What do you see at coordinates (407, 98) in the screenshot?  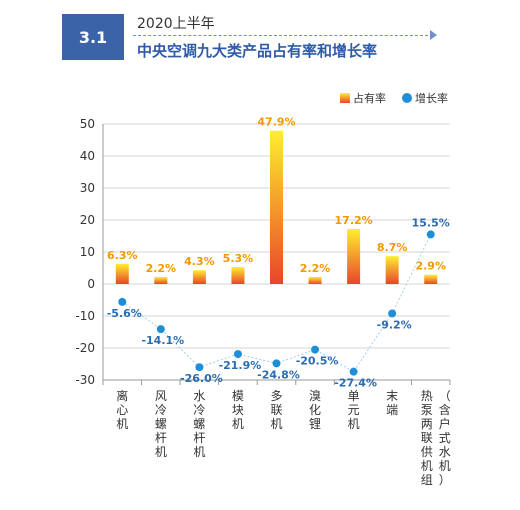 I see `legend-growth-swatch` at bounding box center [407, 98].